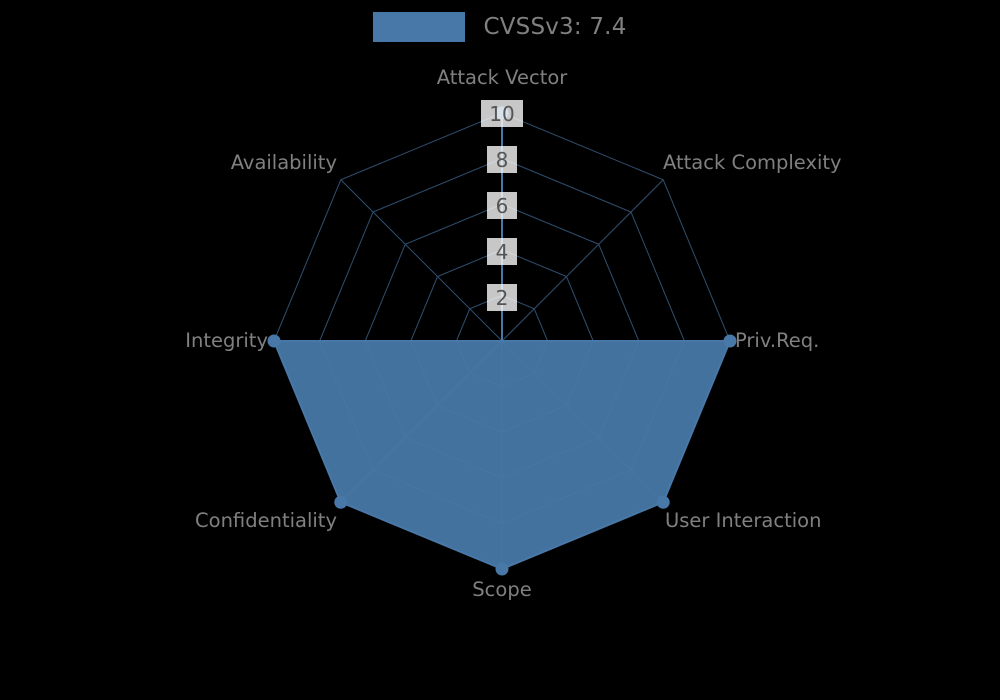  I want to click on radar-tick-labels: 10 8 6 4 2, so click(502, 205).